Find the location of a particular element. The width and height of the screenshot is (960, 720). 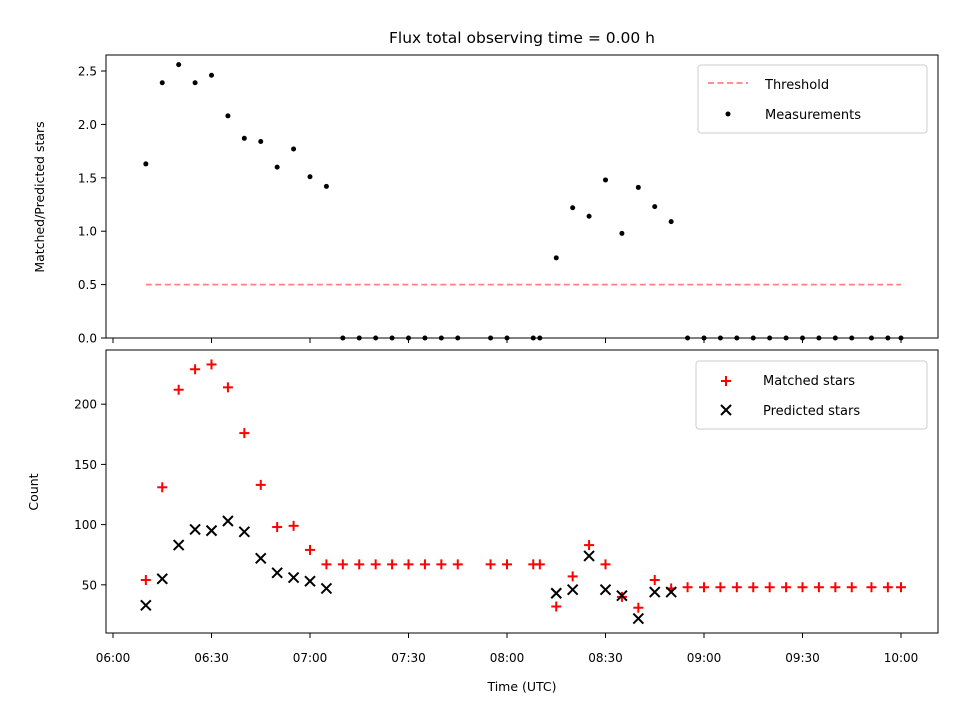

bottom-legend-box is located at coordinates (811, 395).